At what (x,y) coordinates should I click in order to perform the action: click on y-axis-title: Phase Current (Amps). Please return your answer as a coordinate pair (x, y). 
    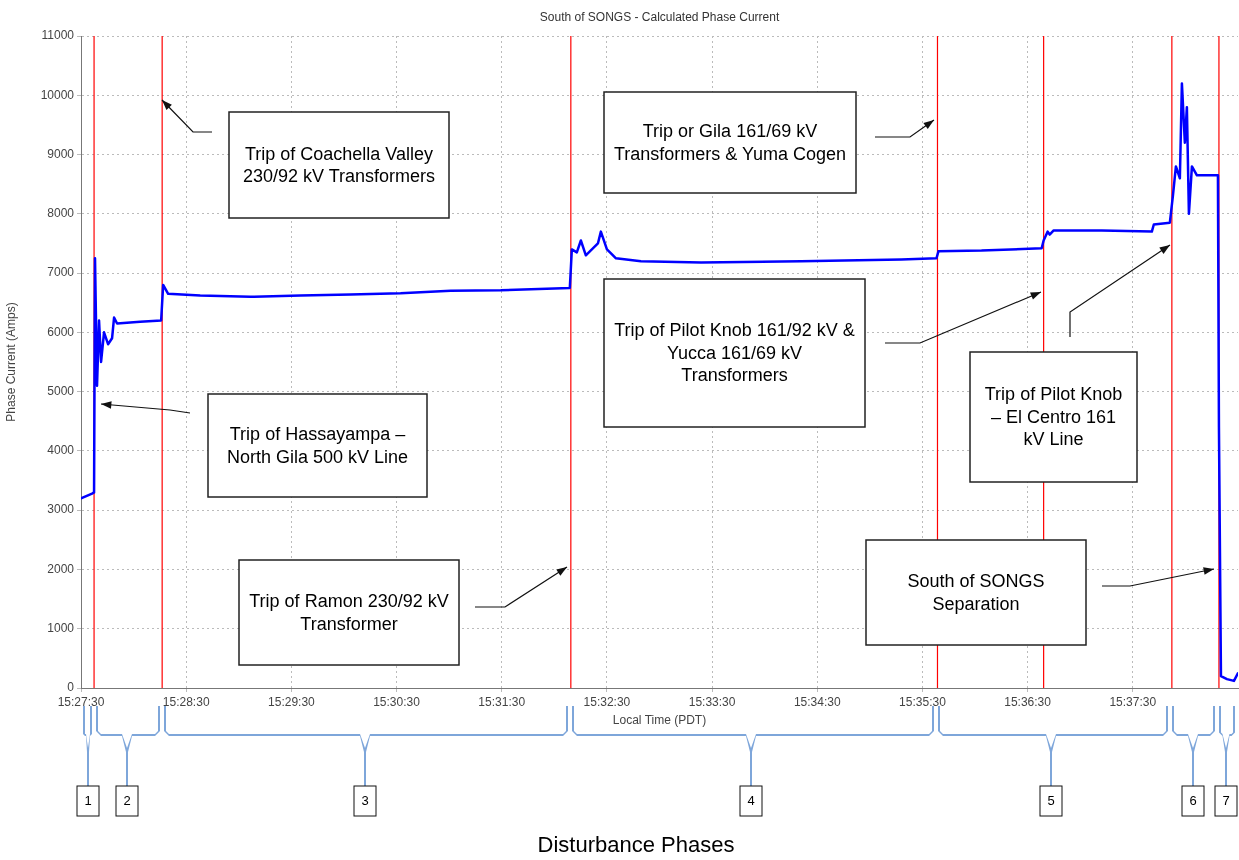
    Looking at the image, I should click on (10, 362).